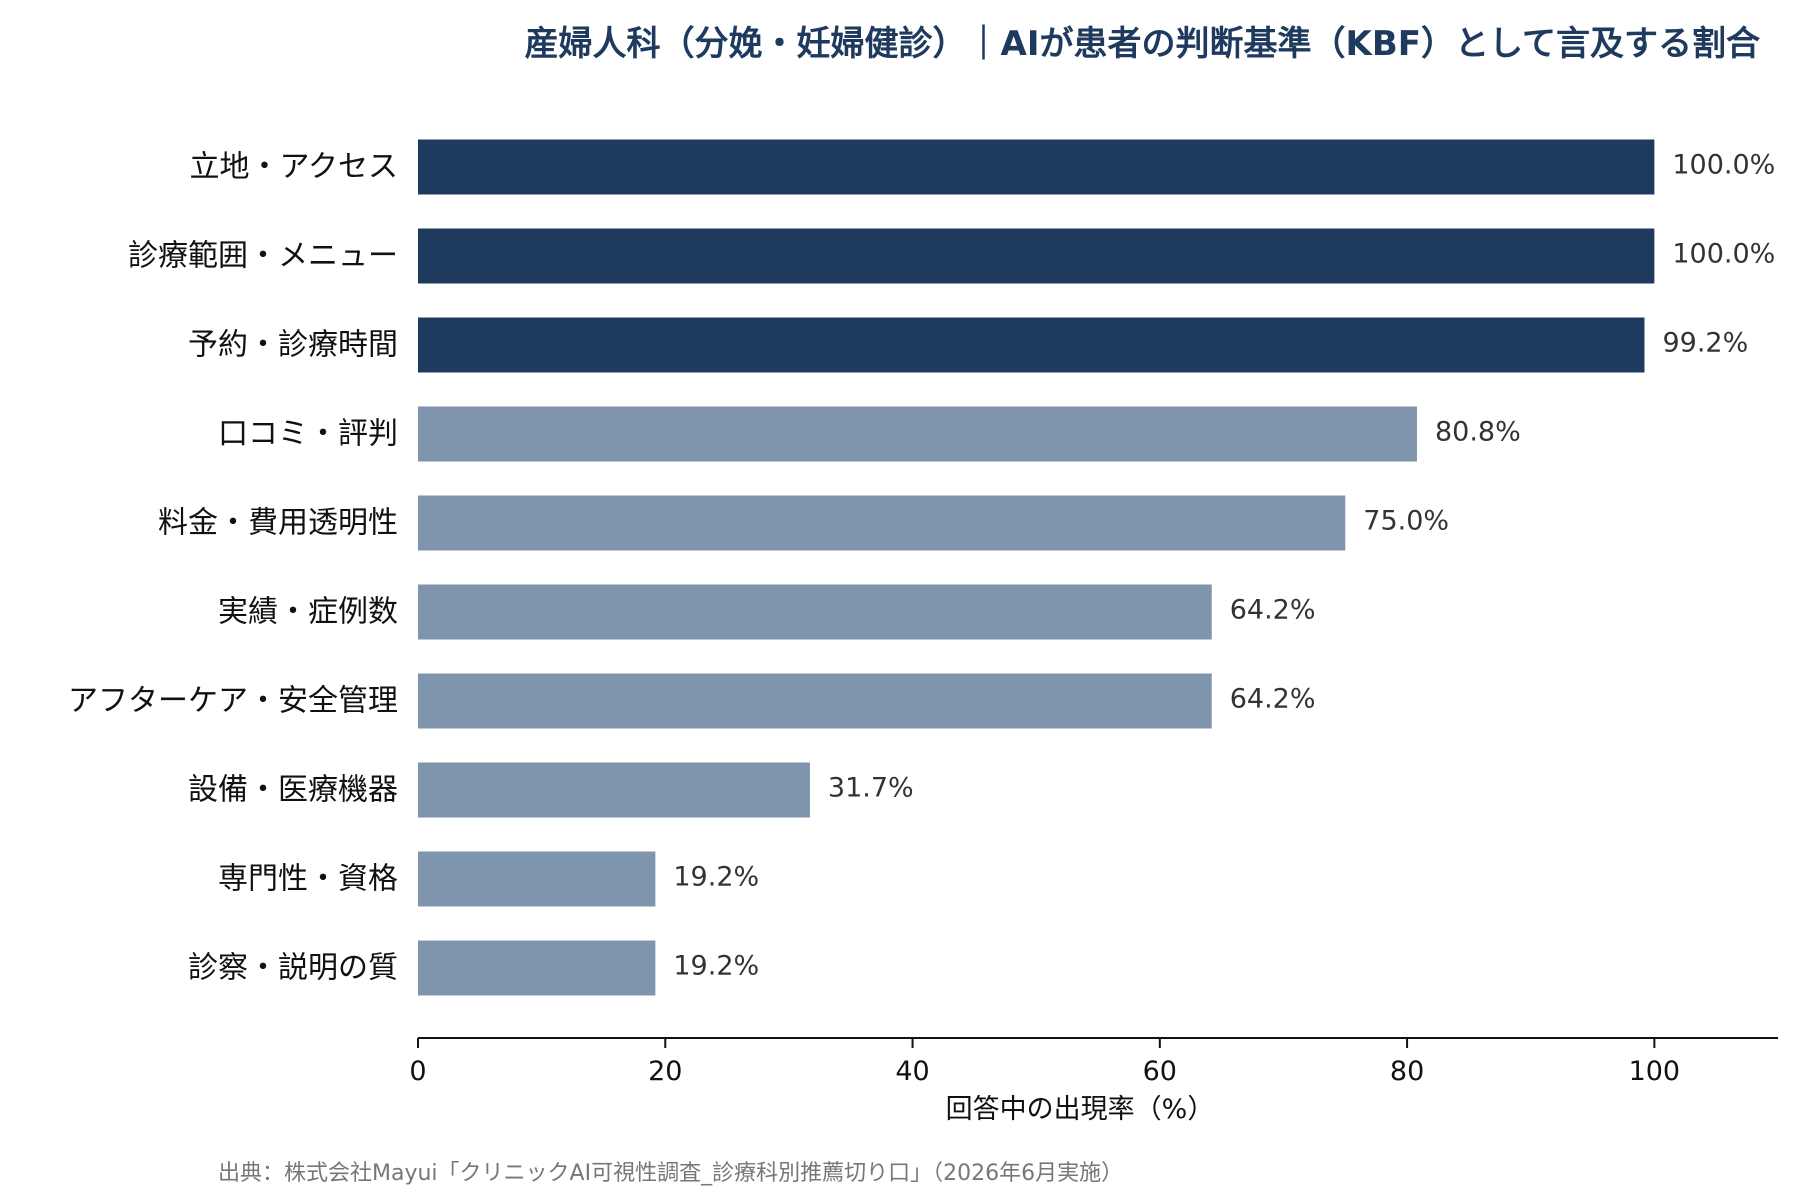 Image resolution: width=1800 pixels, height=1200 pixels. What do you see at coordinates (1160, 1071) in the screenshot?
I see `x-tick-label: 60` at bounding box center [1160, 1071].